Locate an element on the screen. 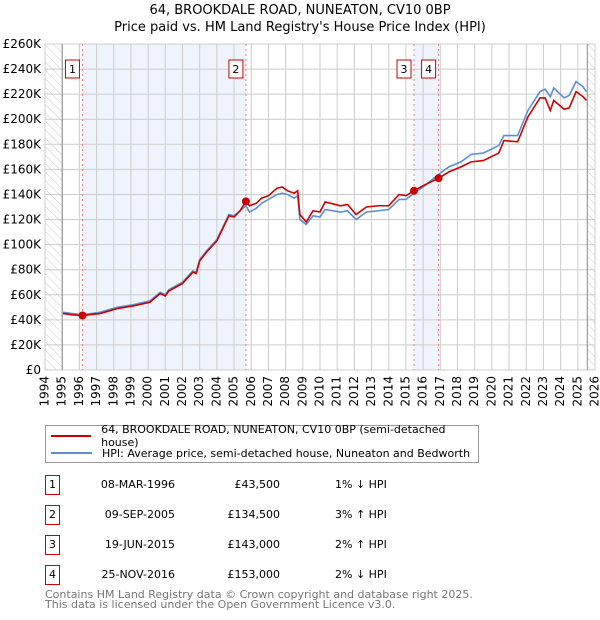  sale-label: 2 is located at coordinates (235, 69).